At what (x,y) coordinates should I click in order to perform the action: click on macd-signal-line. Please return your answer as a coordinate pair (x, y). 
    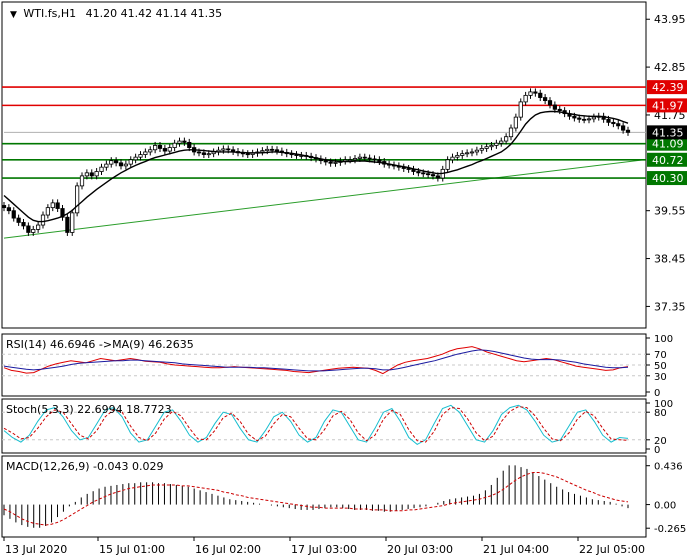
    Looking at the image, I should click on (316, 499).